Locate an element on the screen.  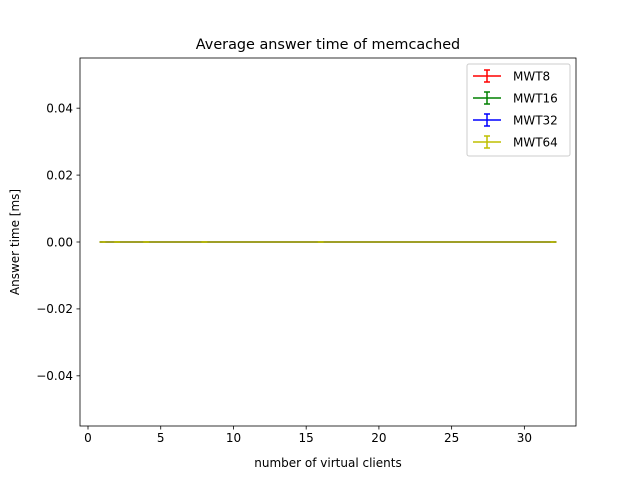
y-tick-label: −0.02 is located at coordinates (54, 309).